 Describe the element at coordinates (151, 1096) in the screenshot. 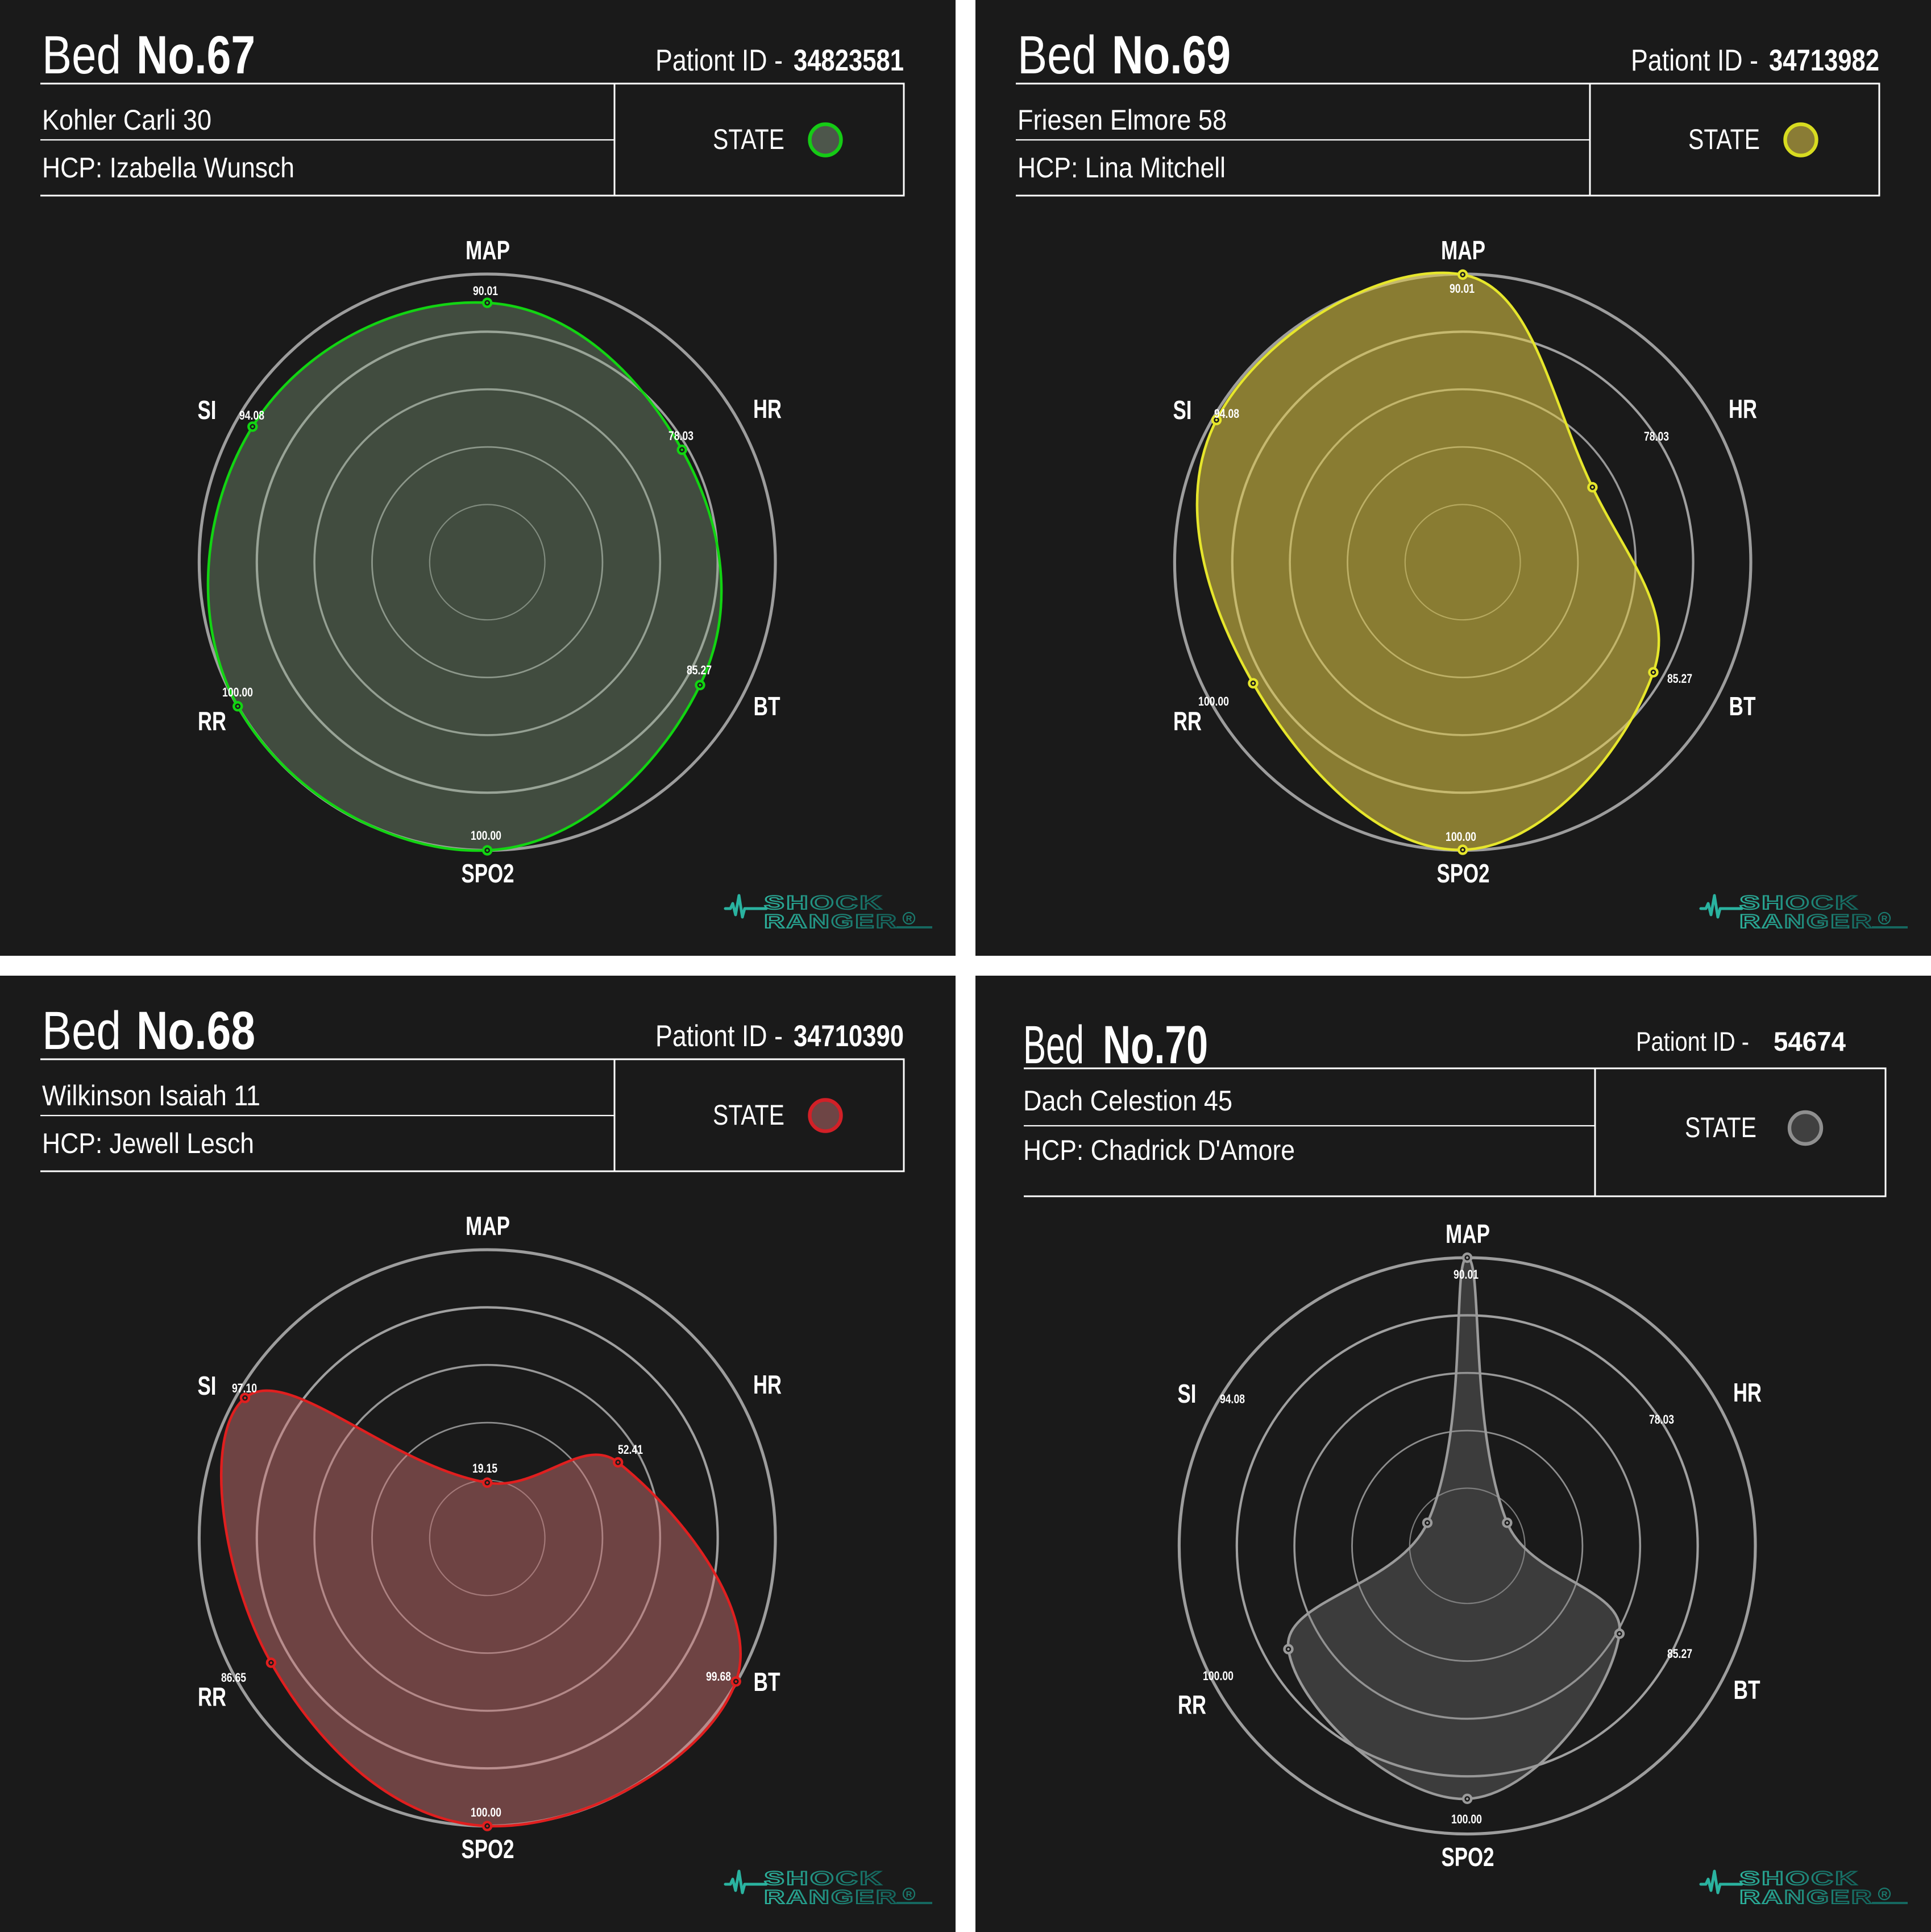

I see `svg-text: Wilkinson Isaiah 11` at that location.